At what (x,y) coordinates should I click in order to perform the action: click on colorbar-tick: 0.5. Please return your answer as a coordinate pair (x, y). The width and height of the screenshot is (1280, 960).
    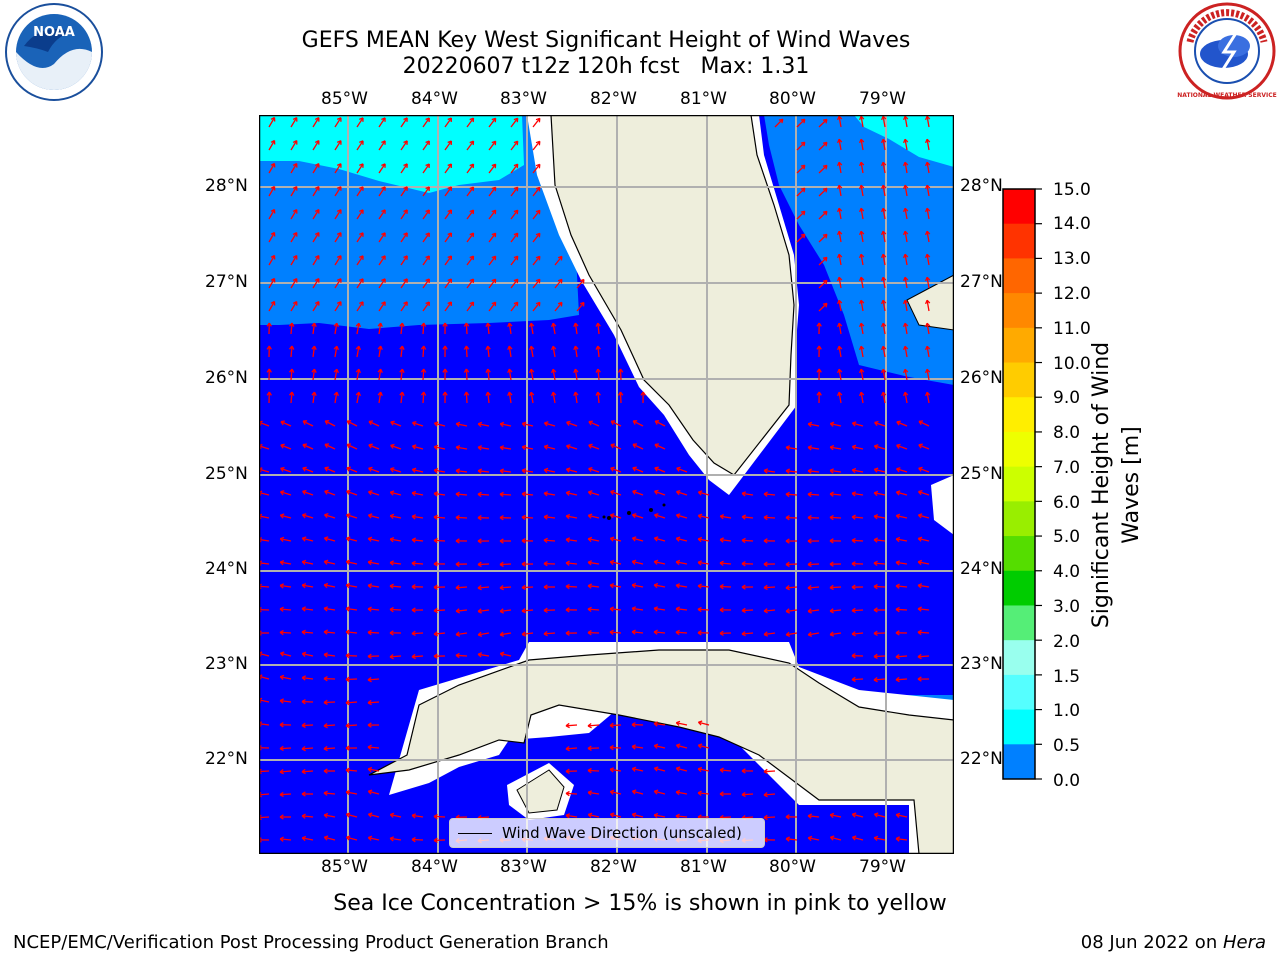
    Looking at the image, I should click on (1067, 746).